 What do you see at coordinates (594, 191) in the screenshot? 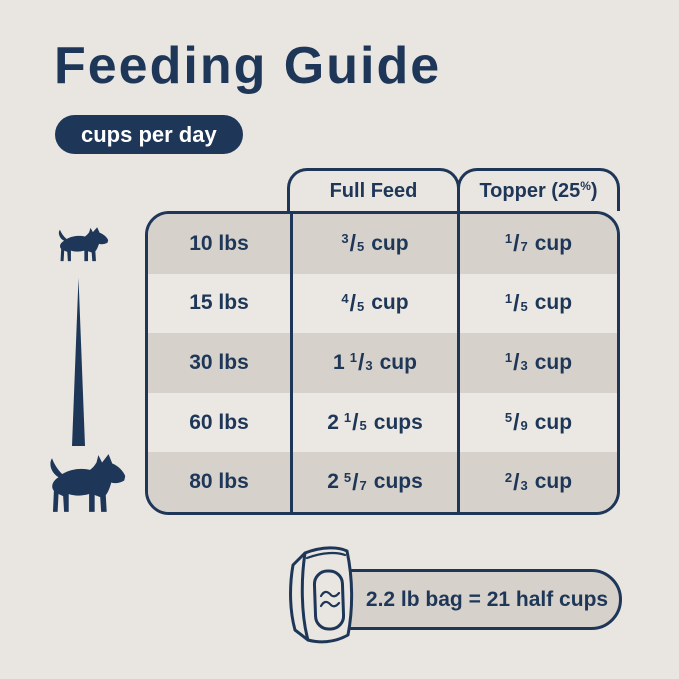
I see `topper-label-suffix: )` at bounding box center [594, 191].